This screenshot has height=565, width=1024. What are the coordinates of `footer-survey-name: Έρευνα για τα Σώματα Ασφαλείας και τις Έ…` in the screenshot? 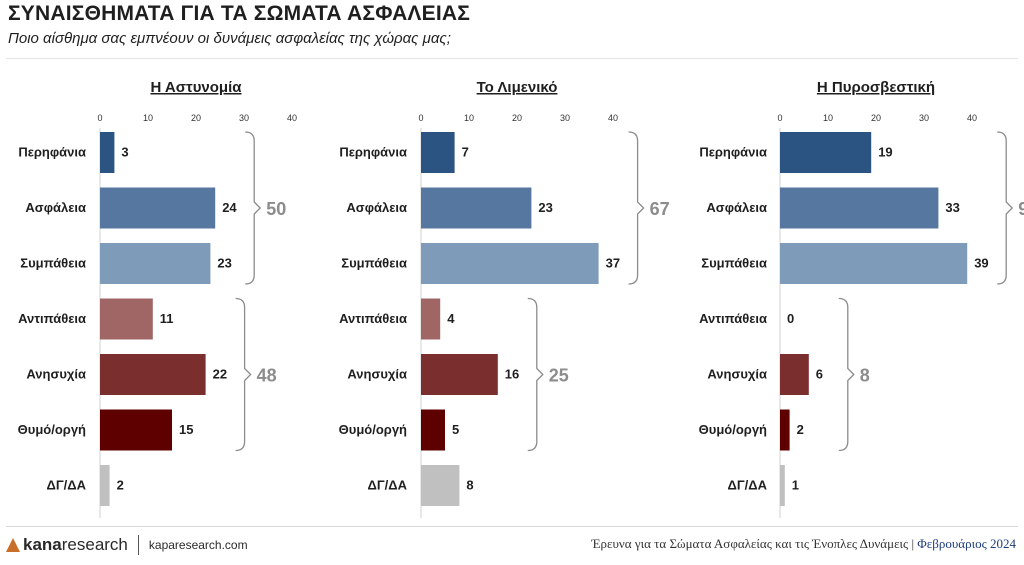 It's located at (750, 543).